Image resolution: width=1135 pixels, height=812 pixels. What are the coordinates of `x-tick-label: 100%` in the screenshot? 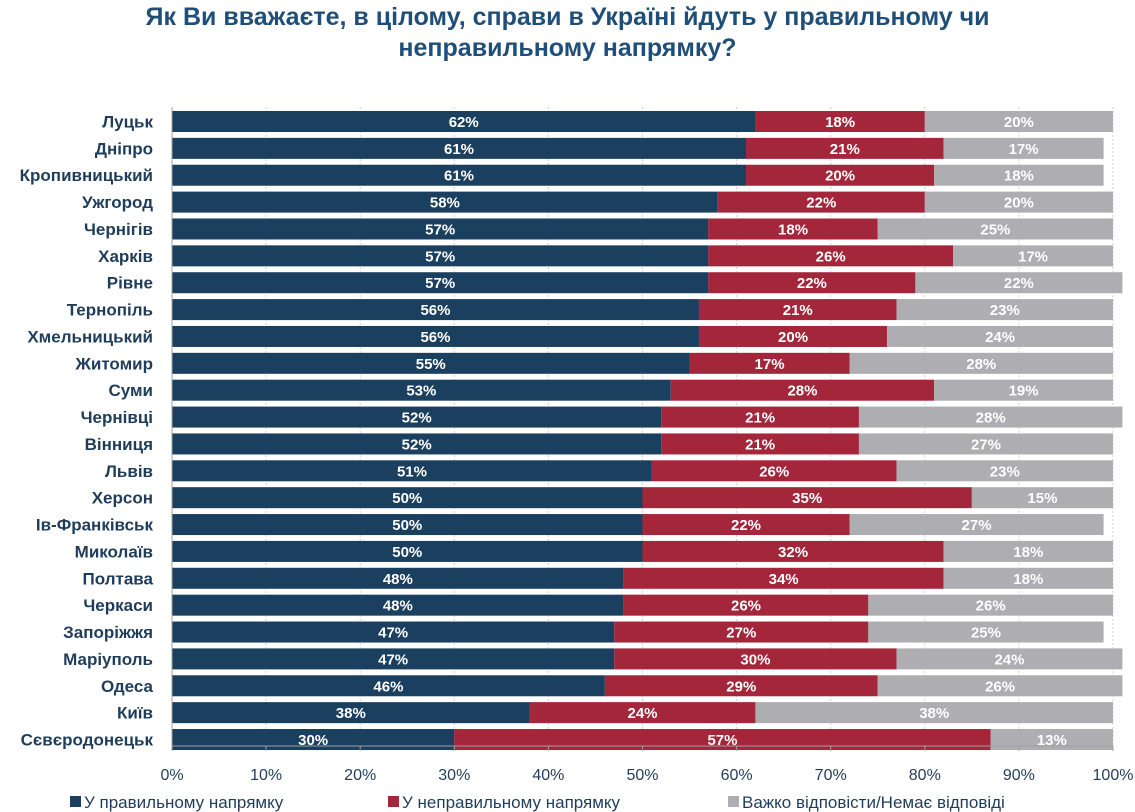 It's located at (1113, 775).